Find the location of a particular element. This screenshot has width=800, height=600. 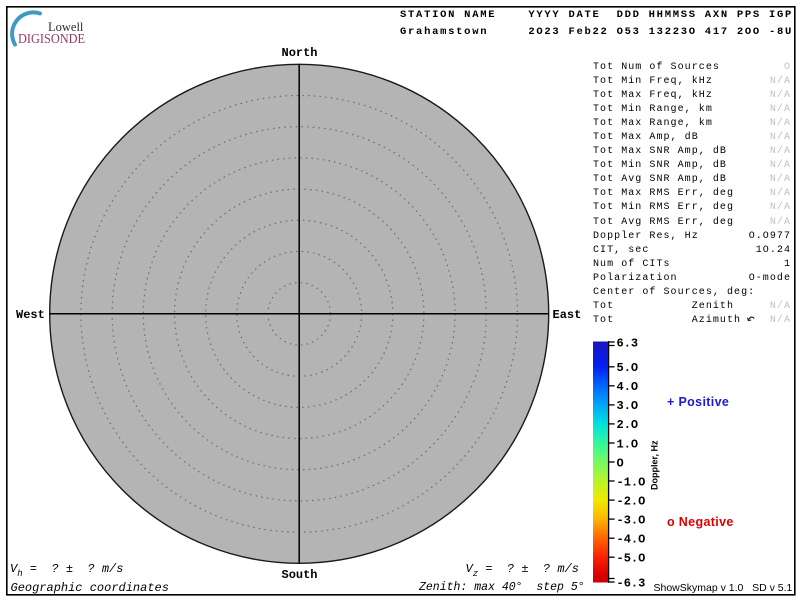

svg-text: 4.O is located at coordinates (628, 387).